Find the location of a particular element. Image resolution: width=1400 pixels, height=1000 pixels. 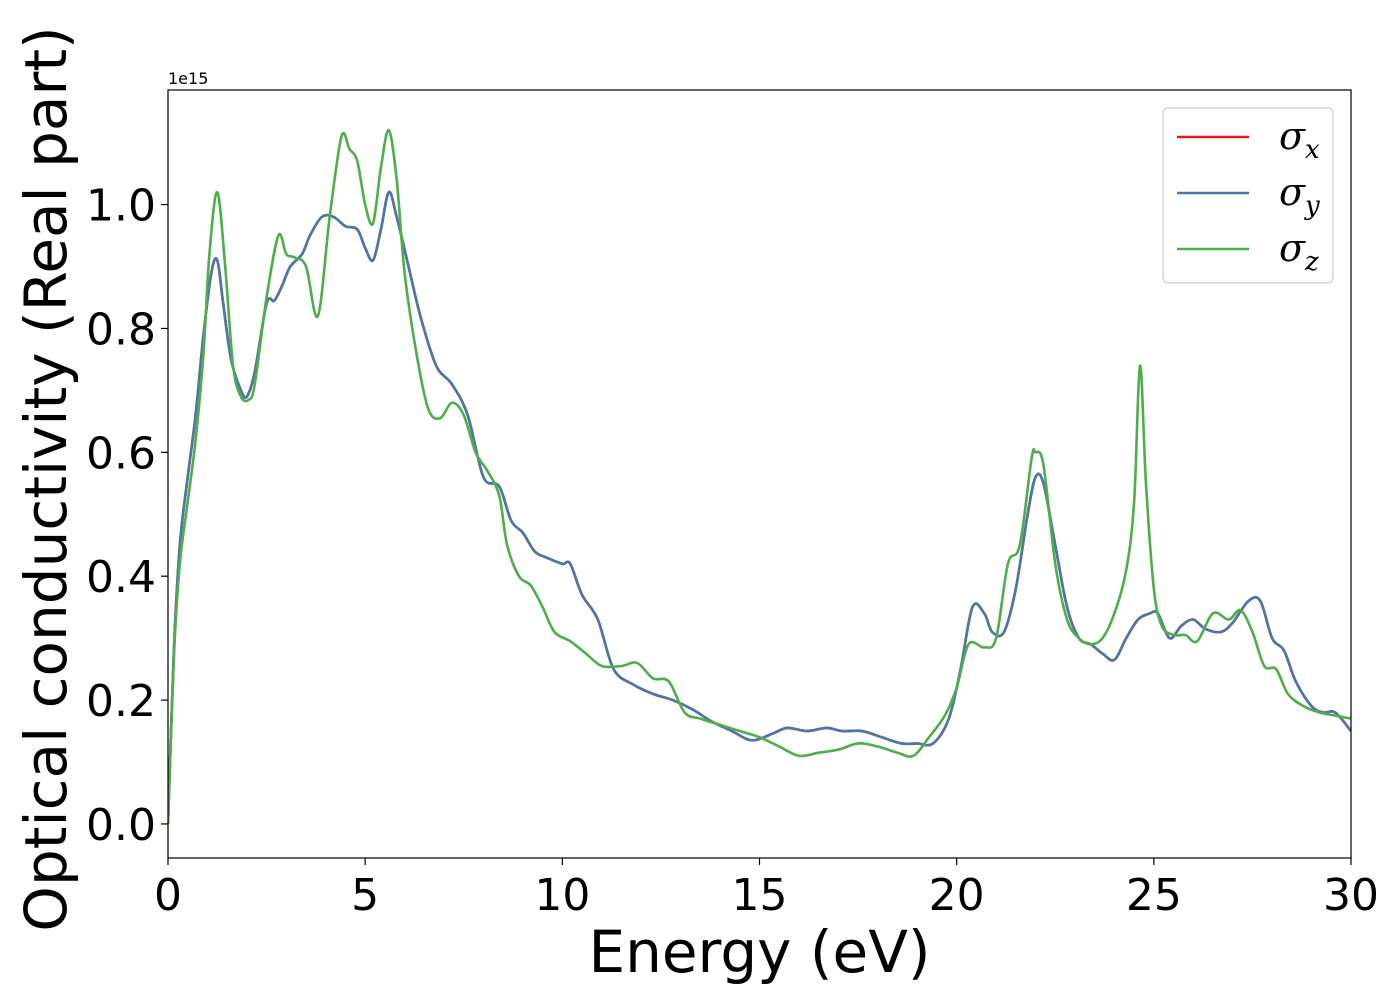

legend-label-y: σy is located at coordinates (1299, 195).